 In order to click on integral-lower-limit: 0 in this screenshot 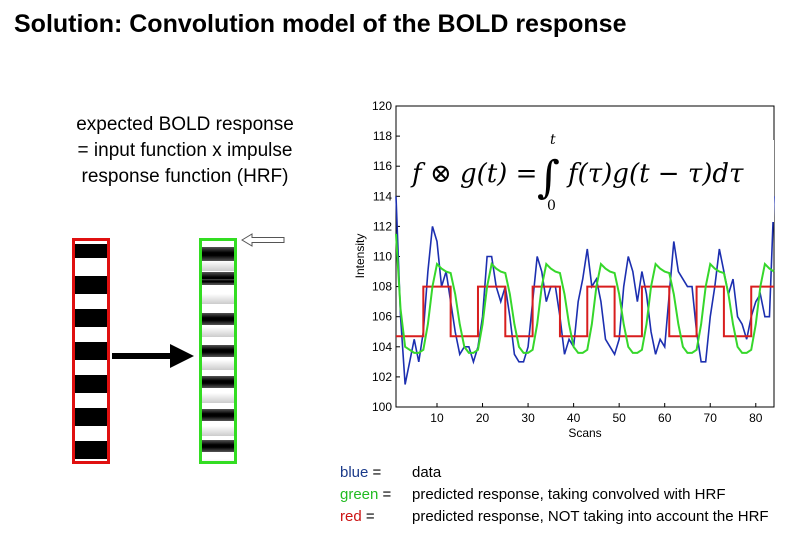, I will do `click(551, 206)`.